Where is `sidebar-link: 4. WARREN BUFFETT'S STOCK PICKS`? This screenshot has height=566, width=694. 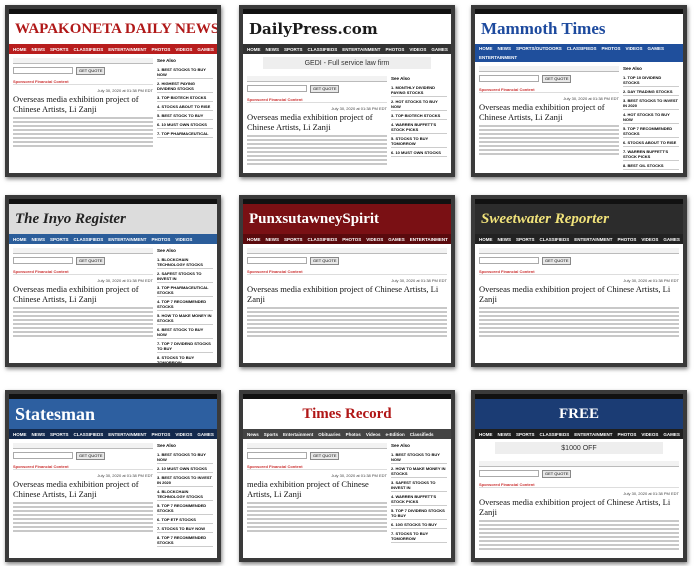
sidebar-link: 4. WARREN BUFFETT'S STOCK PICKS is located at coordinates (419, 499).